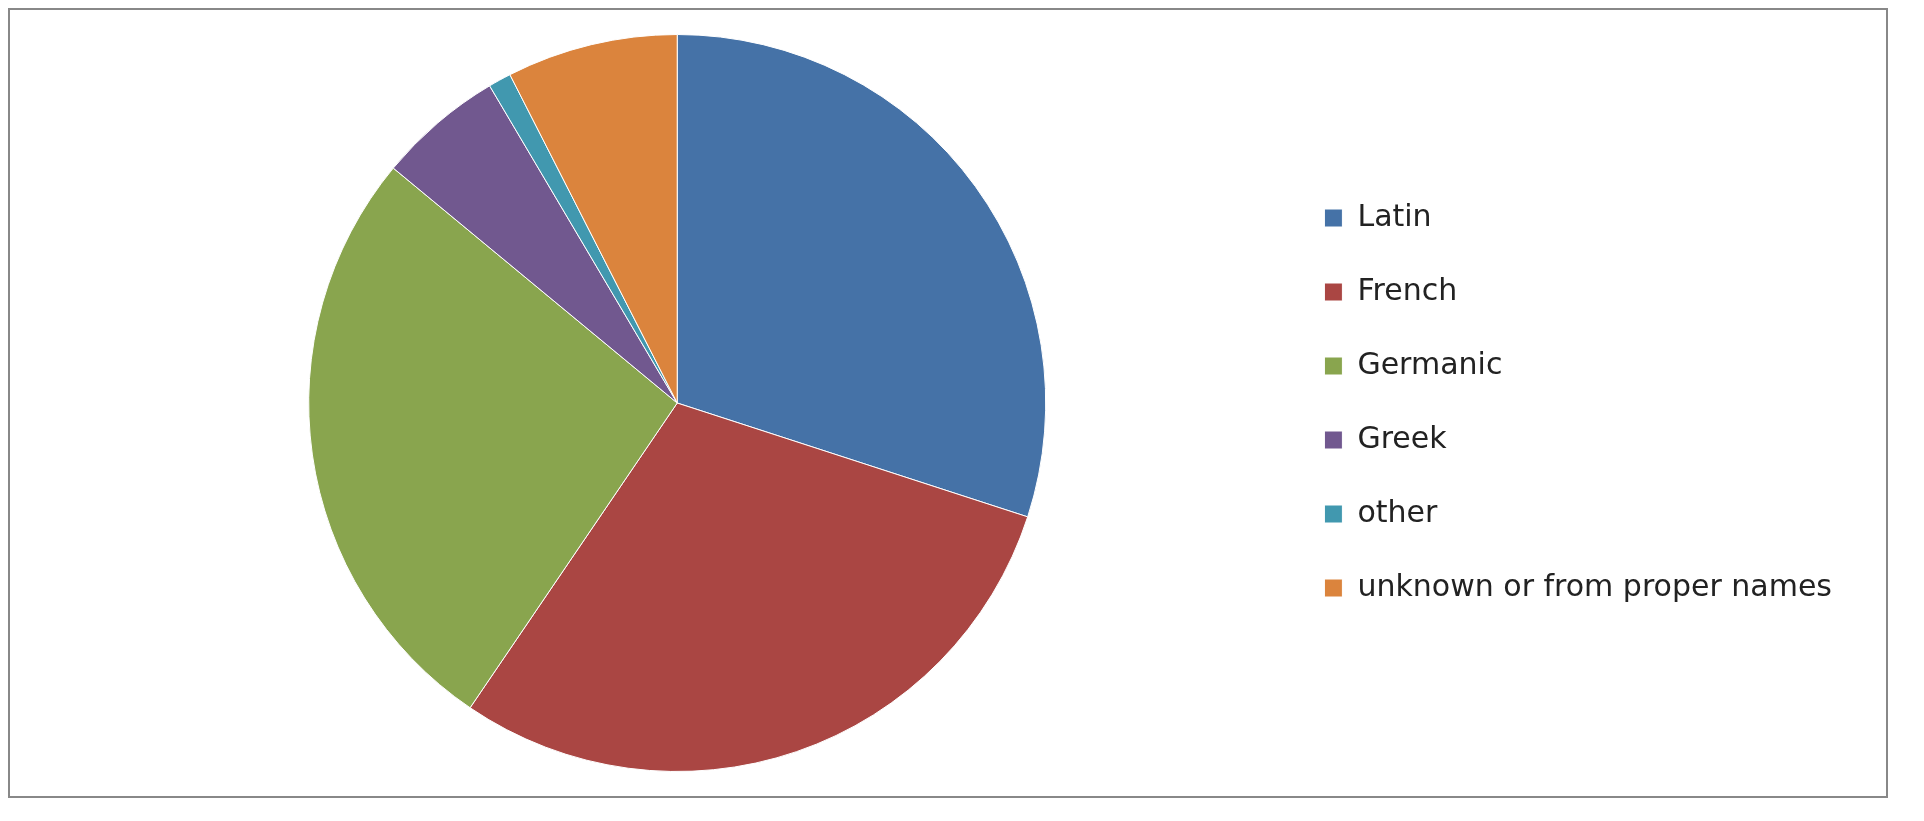  What do you see at coordinates (1394, 215) in the screenshot?
I see `legend-label: Latin` at bounding box center [1394, 215].